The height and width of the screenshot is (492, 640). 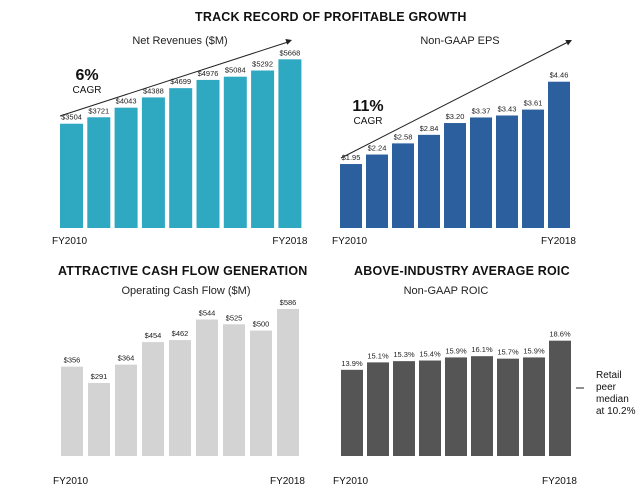 I want to click on chart-subtitle: Non-GAAP EPS, so click(x=459, y=41).